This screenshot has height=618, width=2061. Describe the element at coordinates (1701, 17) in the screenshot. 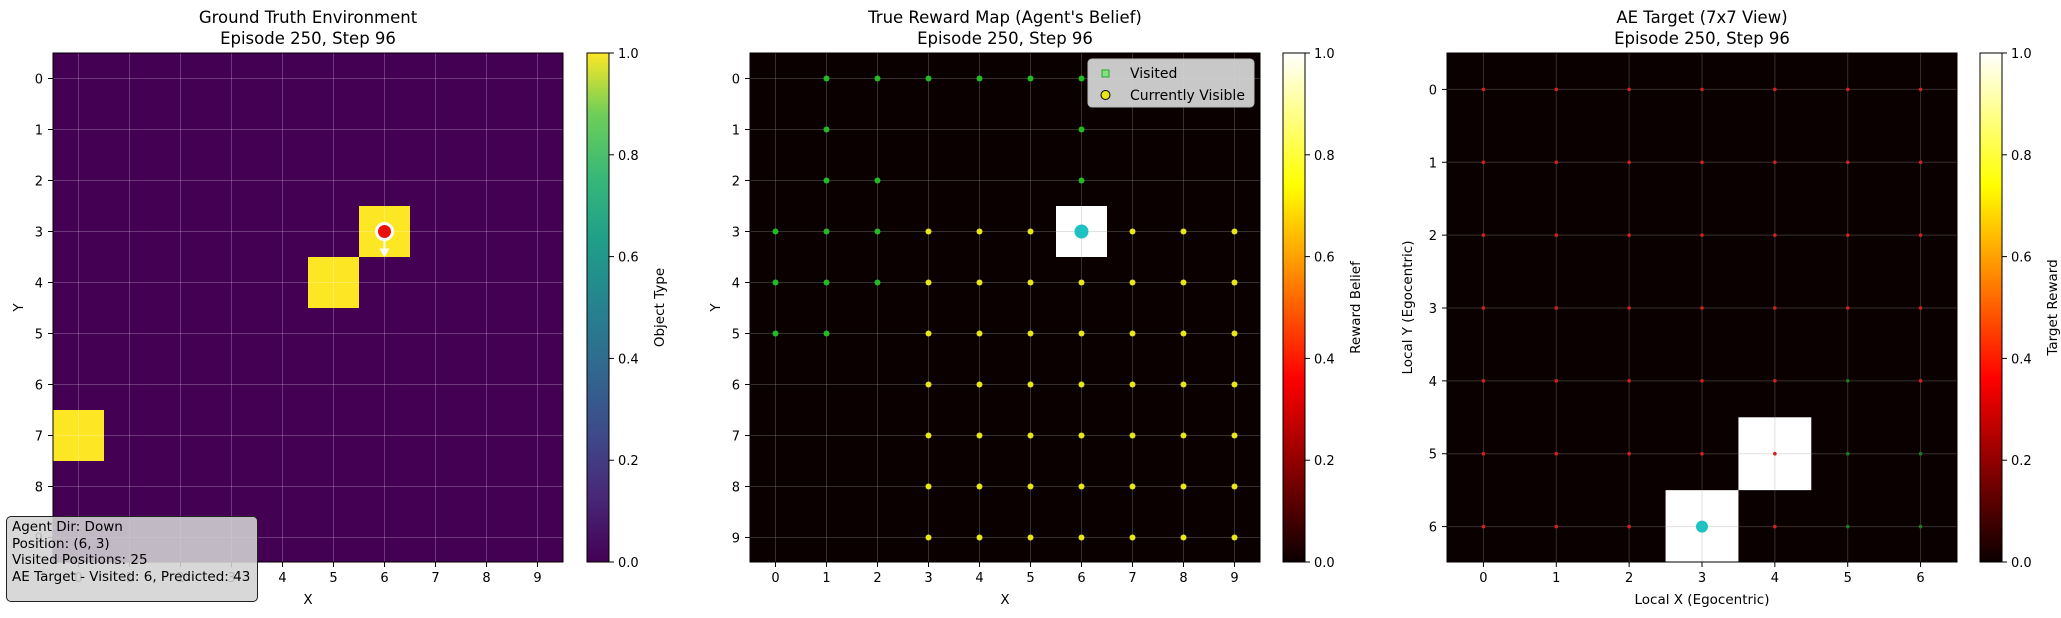

I see `chart-title: AE Target (7x7 View)` at that location.